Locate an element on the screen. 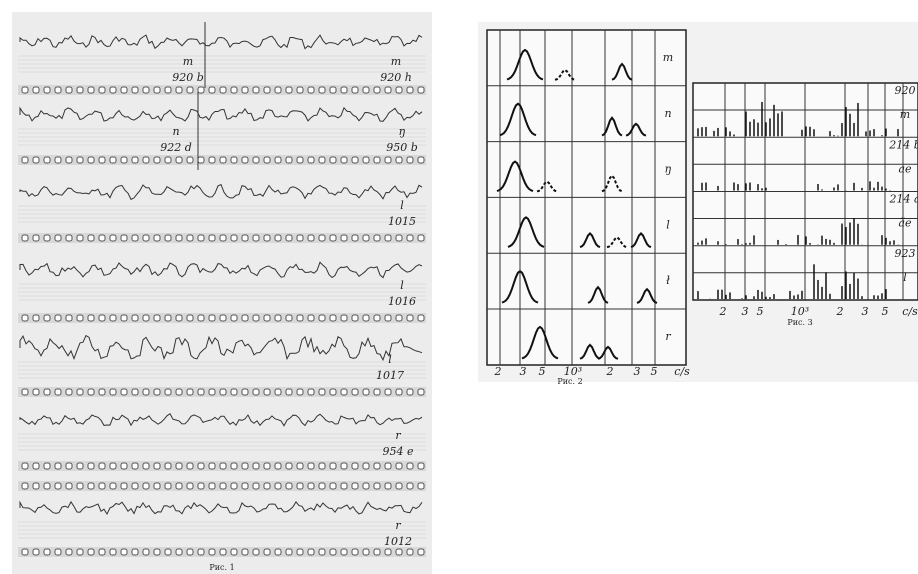 This screenshot has width=918, height=574. sound-label: l is located at coordinates (402, 285).